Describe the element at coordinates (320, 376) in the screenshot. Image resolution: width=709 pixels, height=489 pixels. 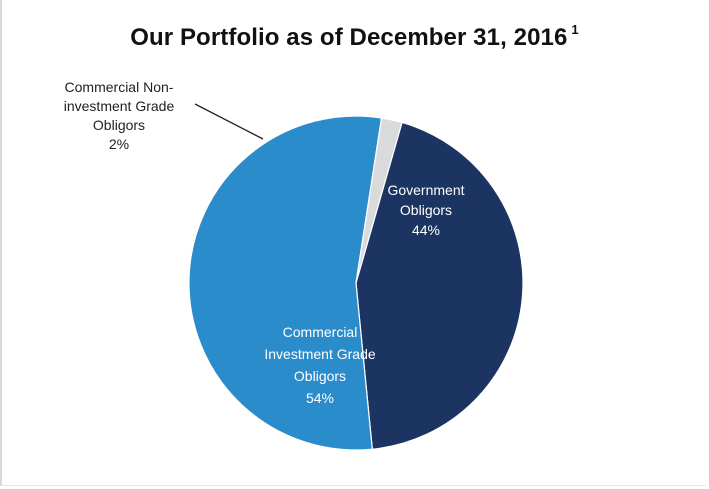
I see `slice-label-1-line-2: Obligors` at that location.